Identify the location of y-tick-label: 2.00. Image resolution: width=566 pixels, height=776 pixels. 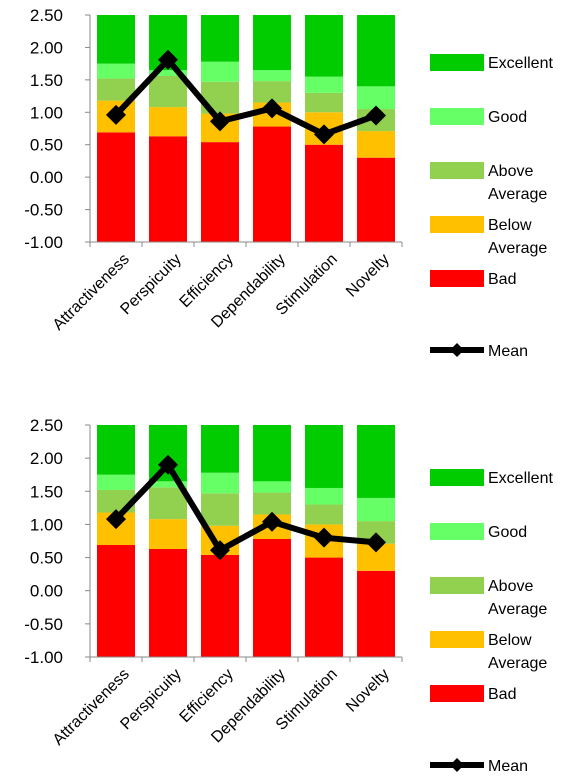
(46, 47).